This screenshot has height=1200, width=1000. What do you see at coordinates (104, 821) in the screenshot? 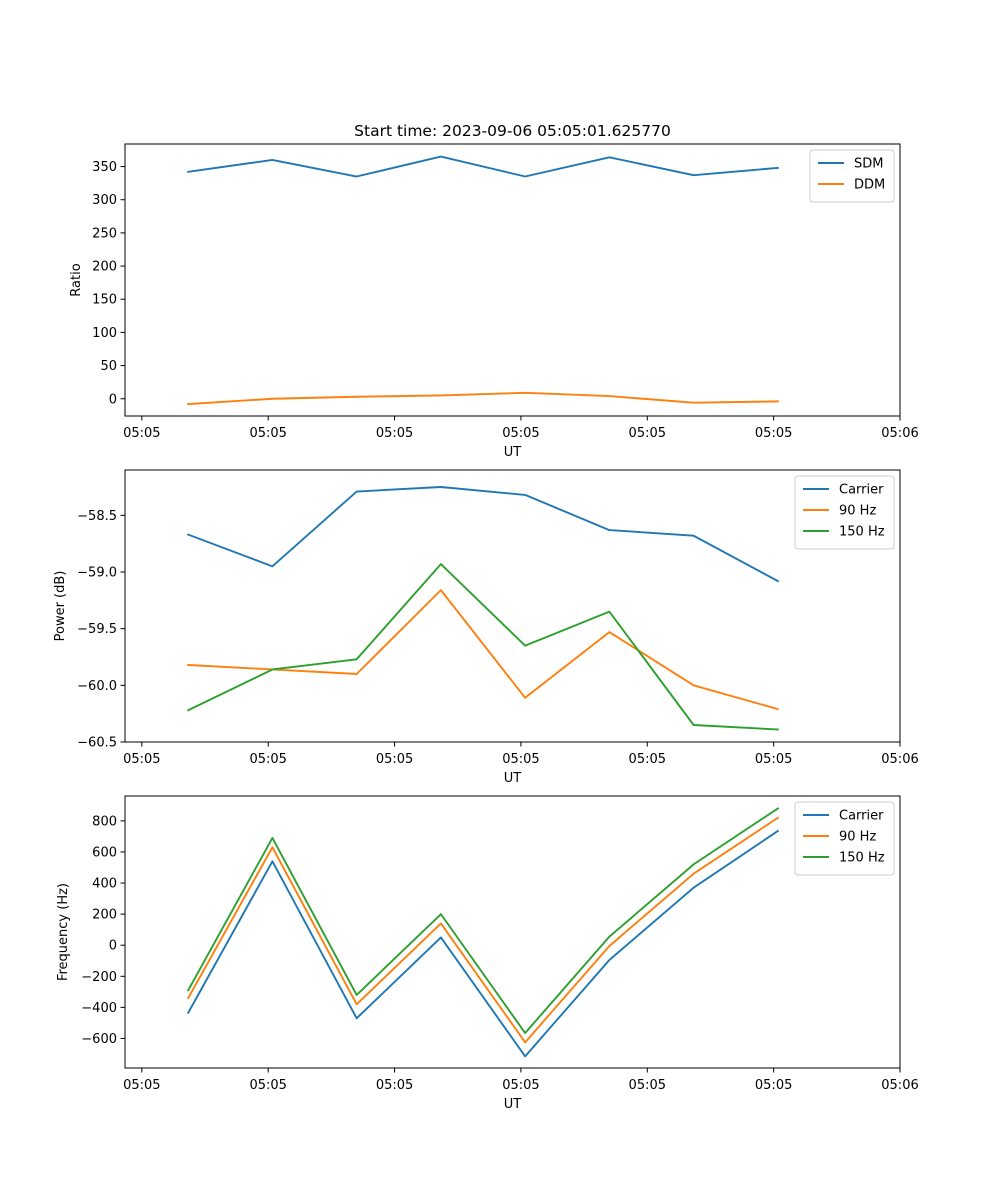
I see `y-tick-label: 800` at bounding box center [104, 821].